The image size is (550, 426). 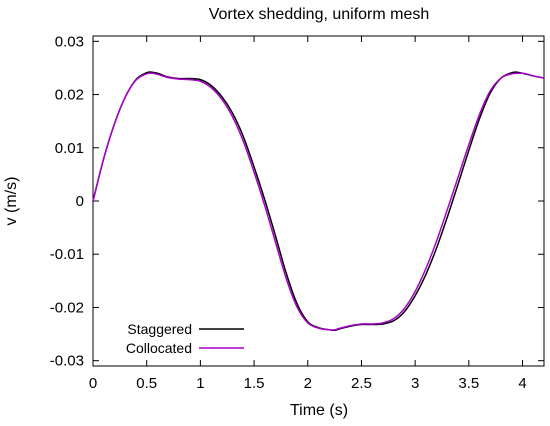 I want to click on x-tick-label: 1.5, so click(x=254, y=383).